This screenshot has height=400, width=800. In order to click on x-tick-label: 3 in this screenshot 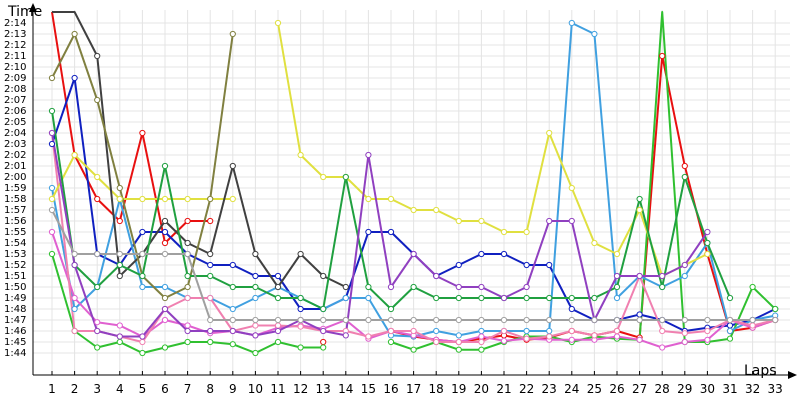, I will do `click(97, 389)`.